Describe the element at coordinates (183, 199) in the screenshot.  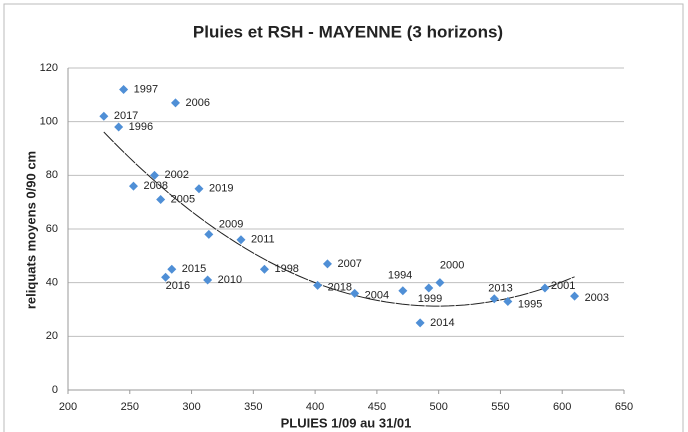
I see `point-label: 2005` at that location.